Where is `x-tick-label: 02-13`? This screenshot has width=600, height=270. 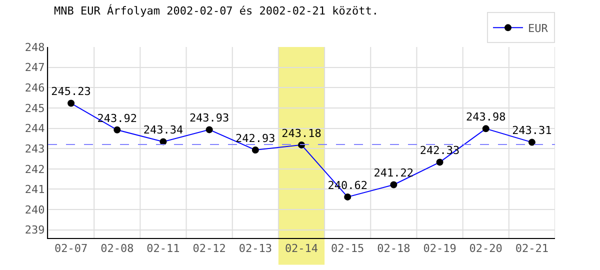
x-tick-label: 02-13 is located at coordinates (255, 249).